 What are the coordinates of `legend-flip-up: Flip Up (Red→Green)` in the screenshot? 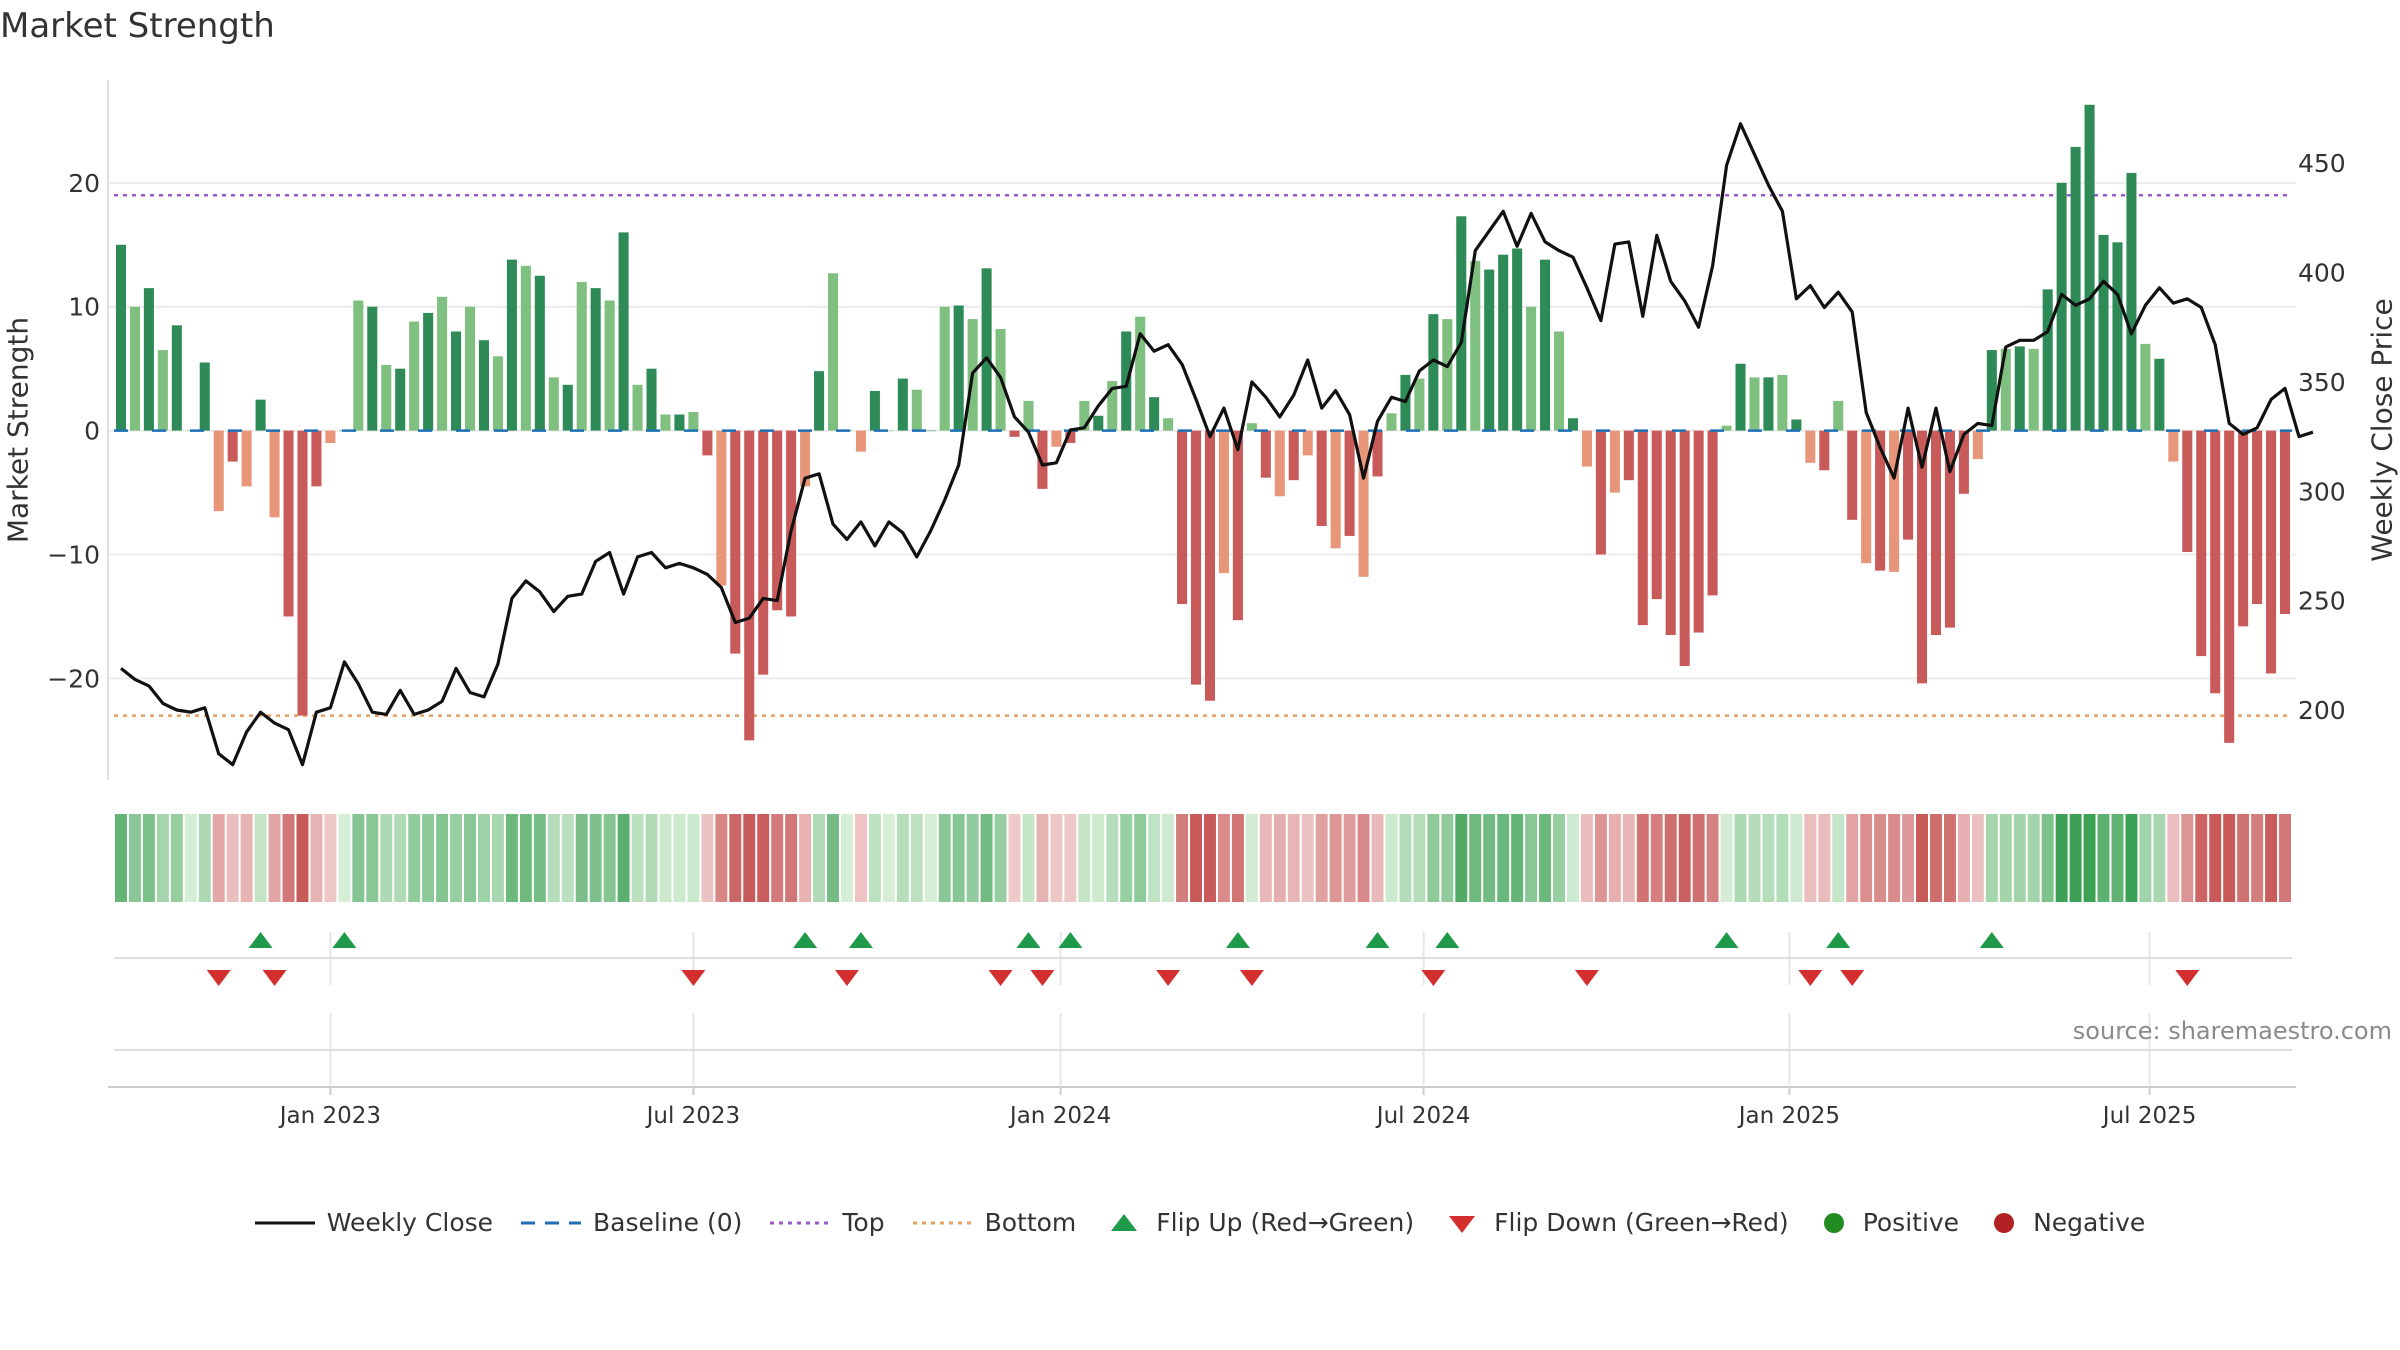 It's located at (1259, 1222).